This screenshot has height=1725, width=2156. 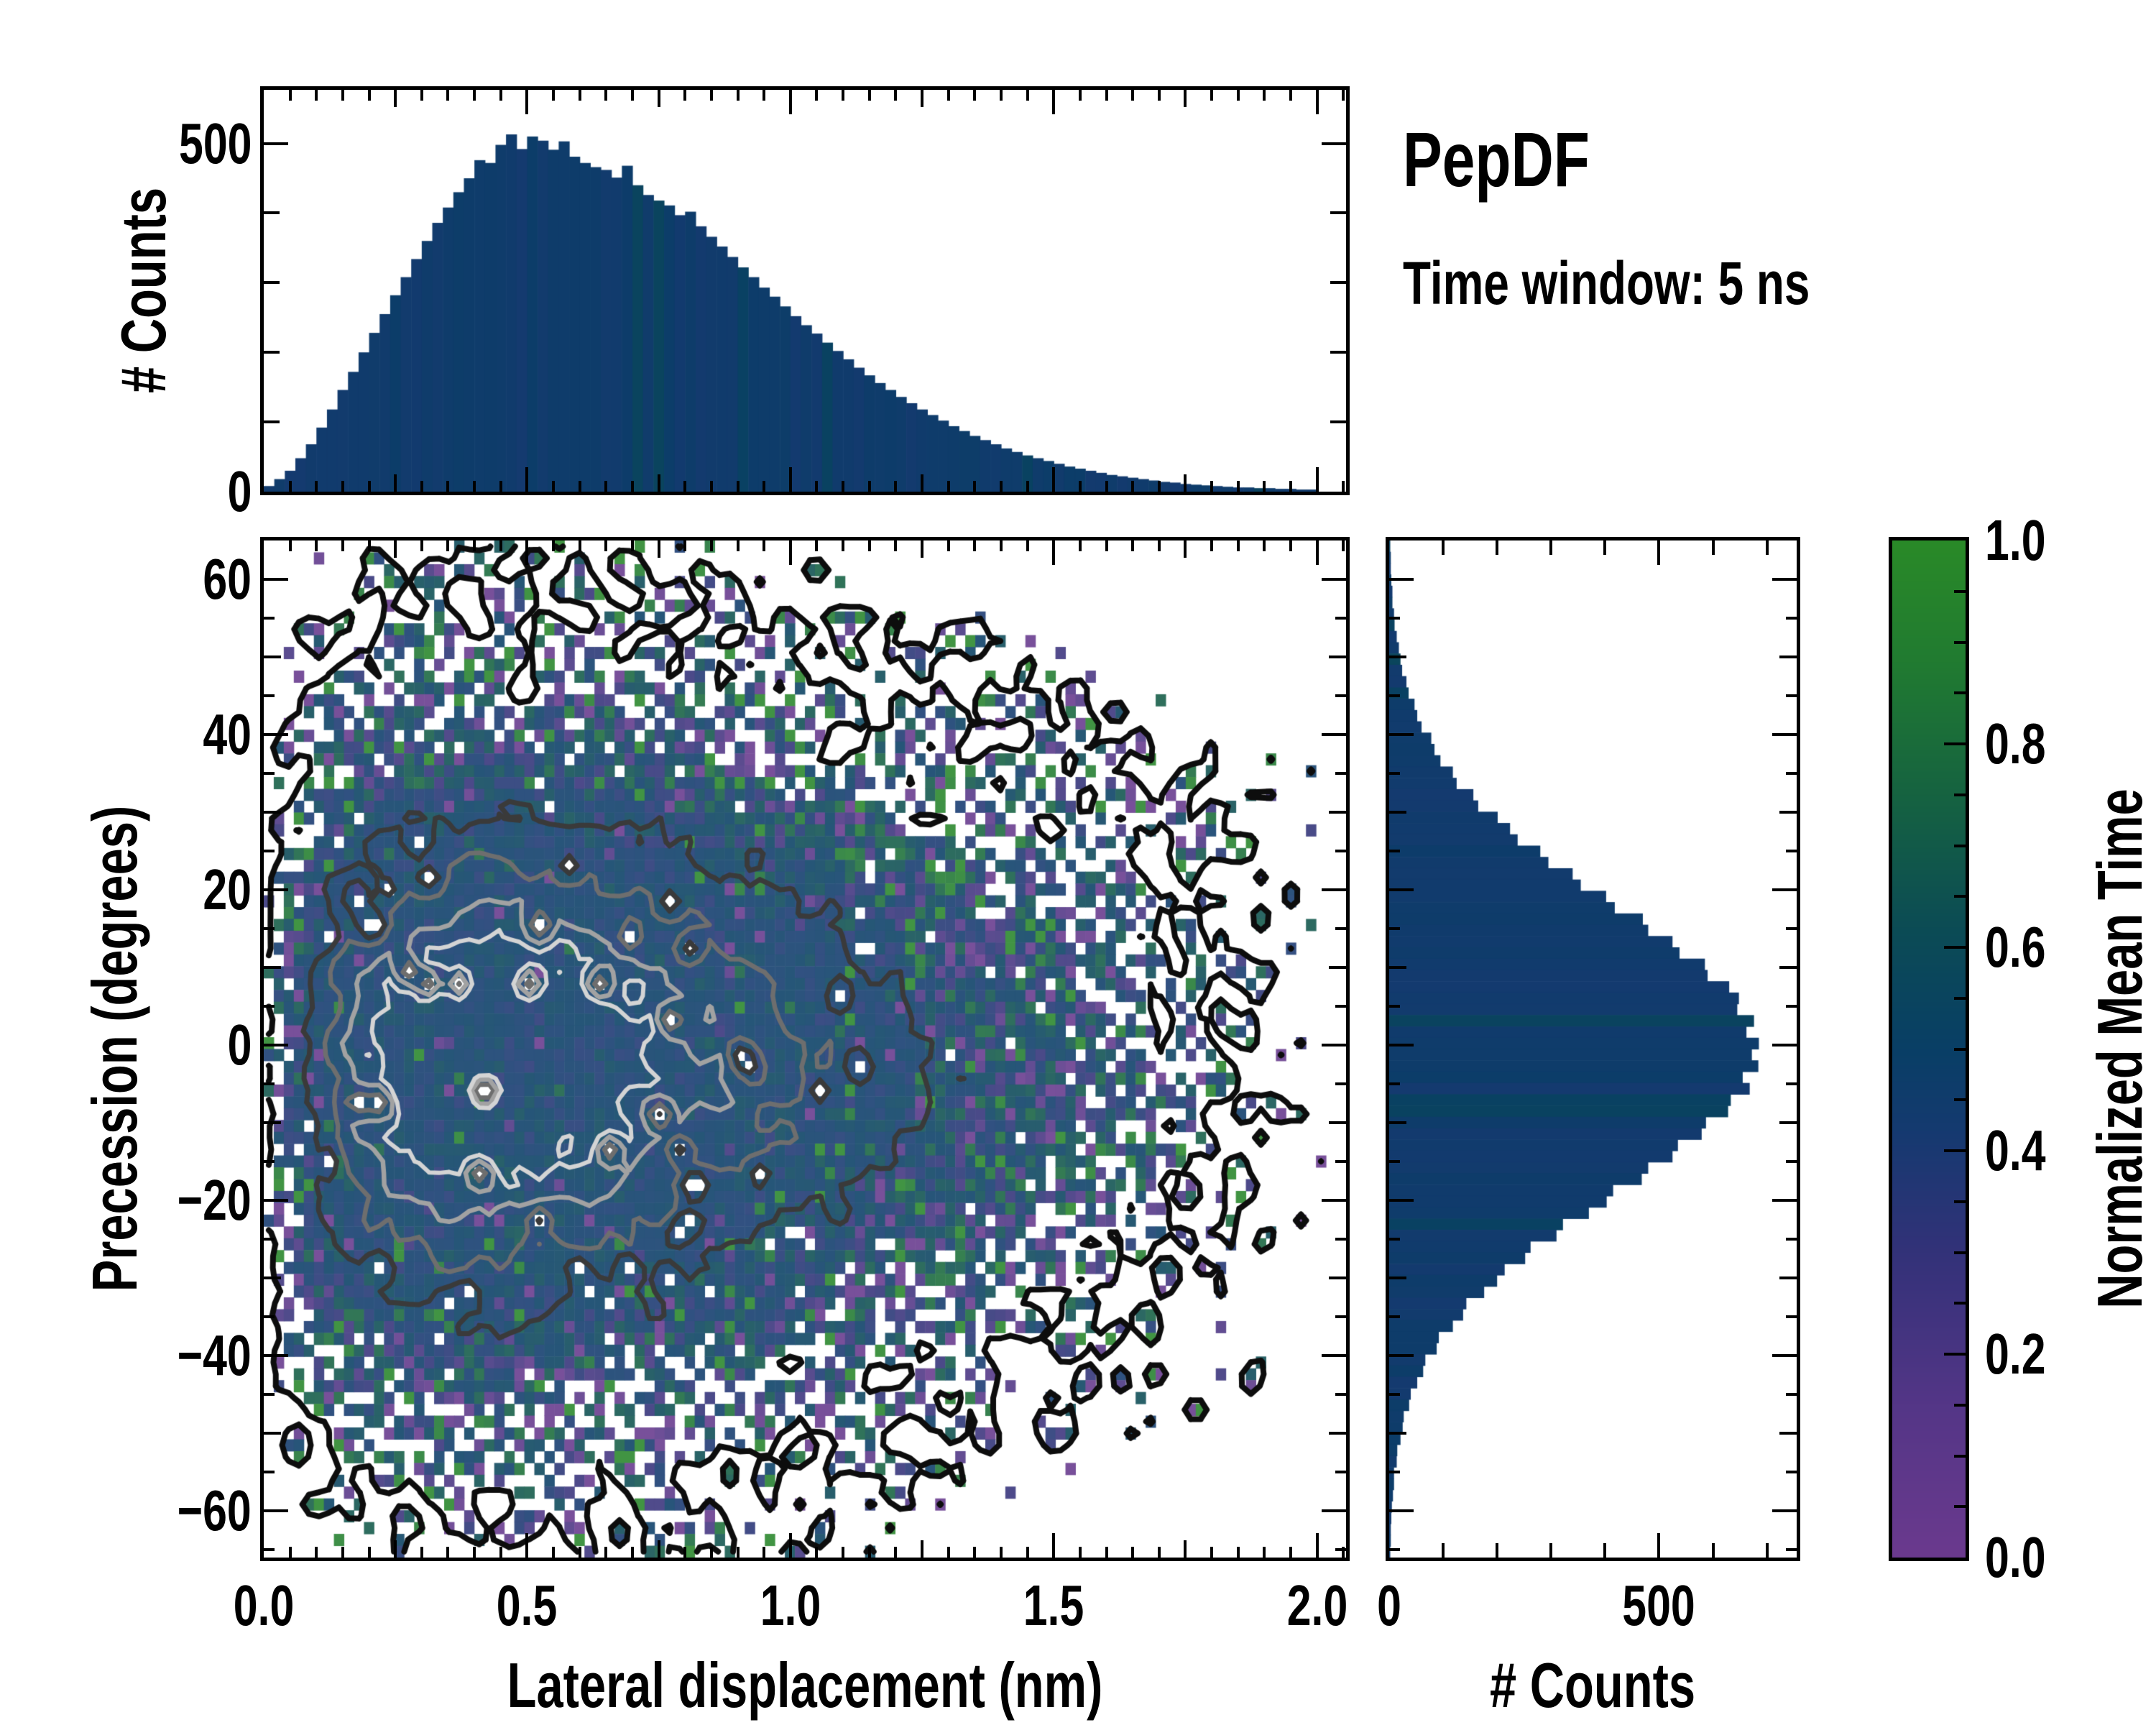 What do you see at coordinates (1497, 159) in the screenshot?
I see `plot-title: PepDF` at bounding box center [1497, 159].